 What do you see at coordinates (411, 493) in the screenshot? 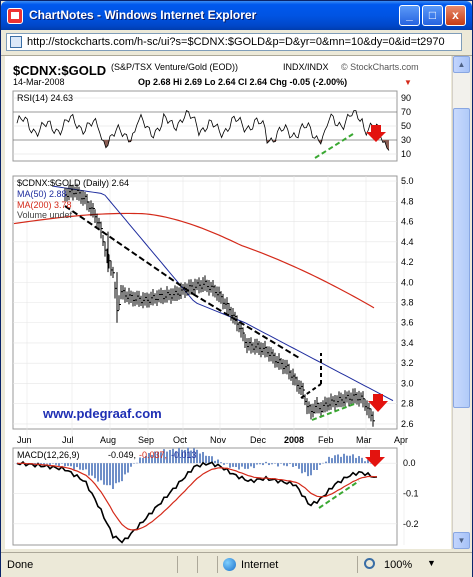
I see `macd-tick-label: -0.1` at bounding box center [411, 493].